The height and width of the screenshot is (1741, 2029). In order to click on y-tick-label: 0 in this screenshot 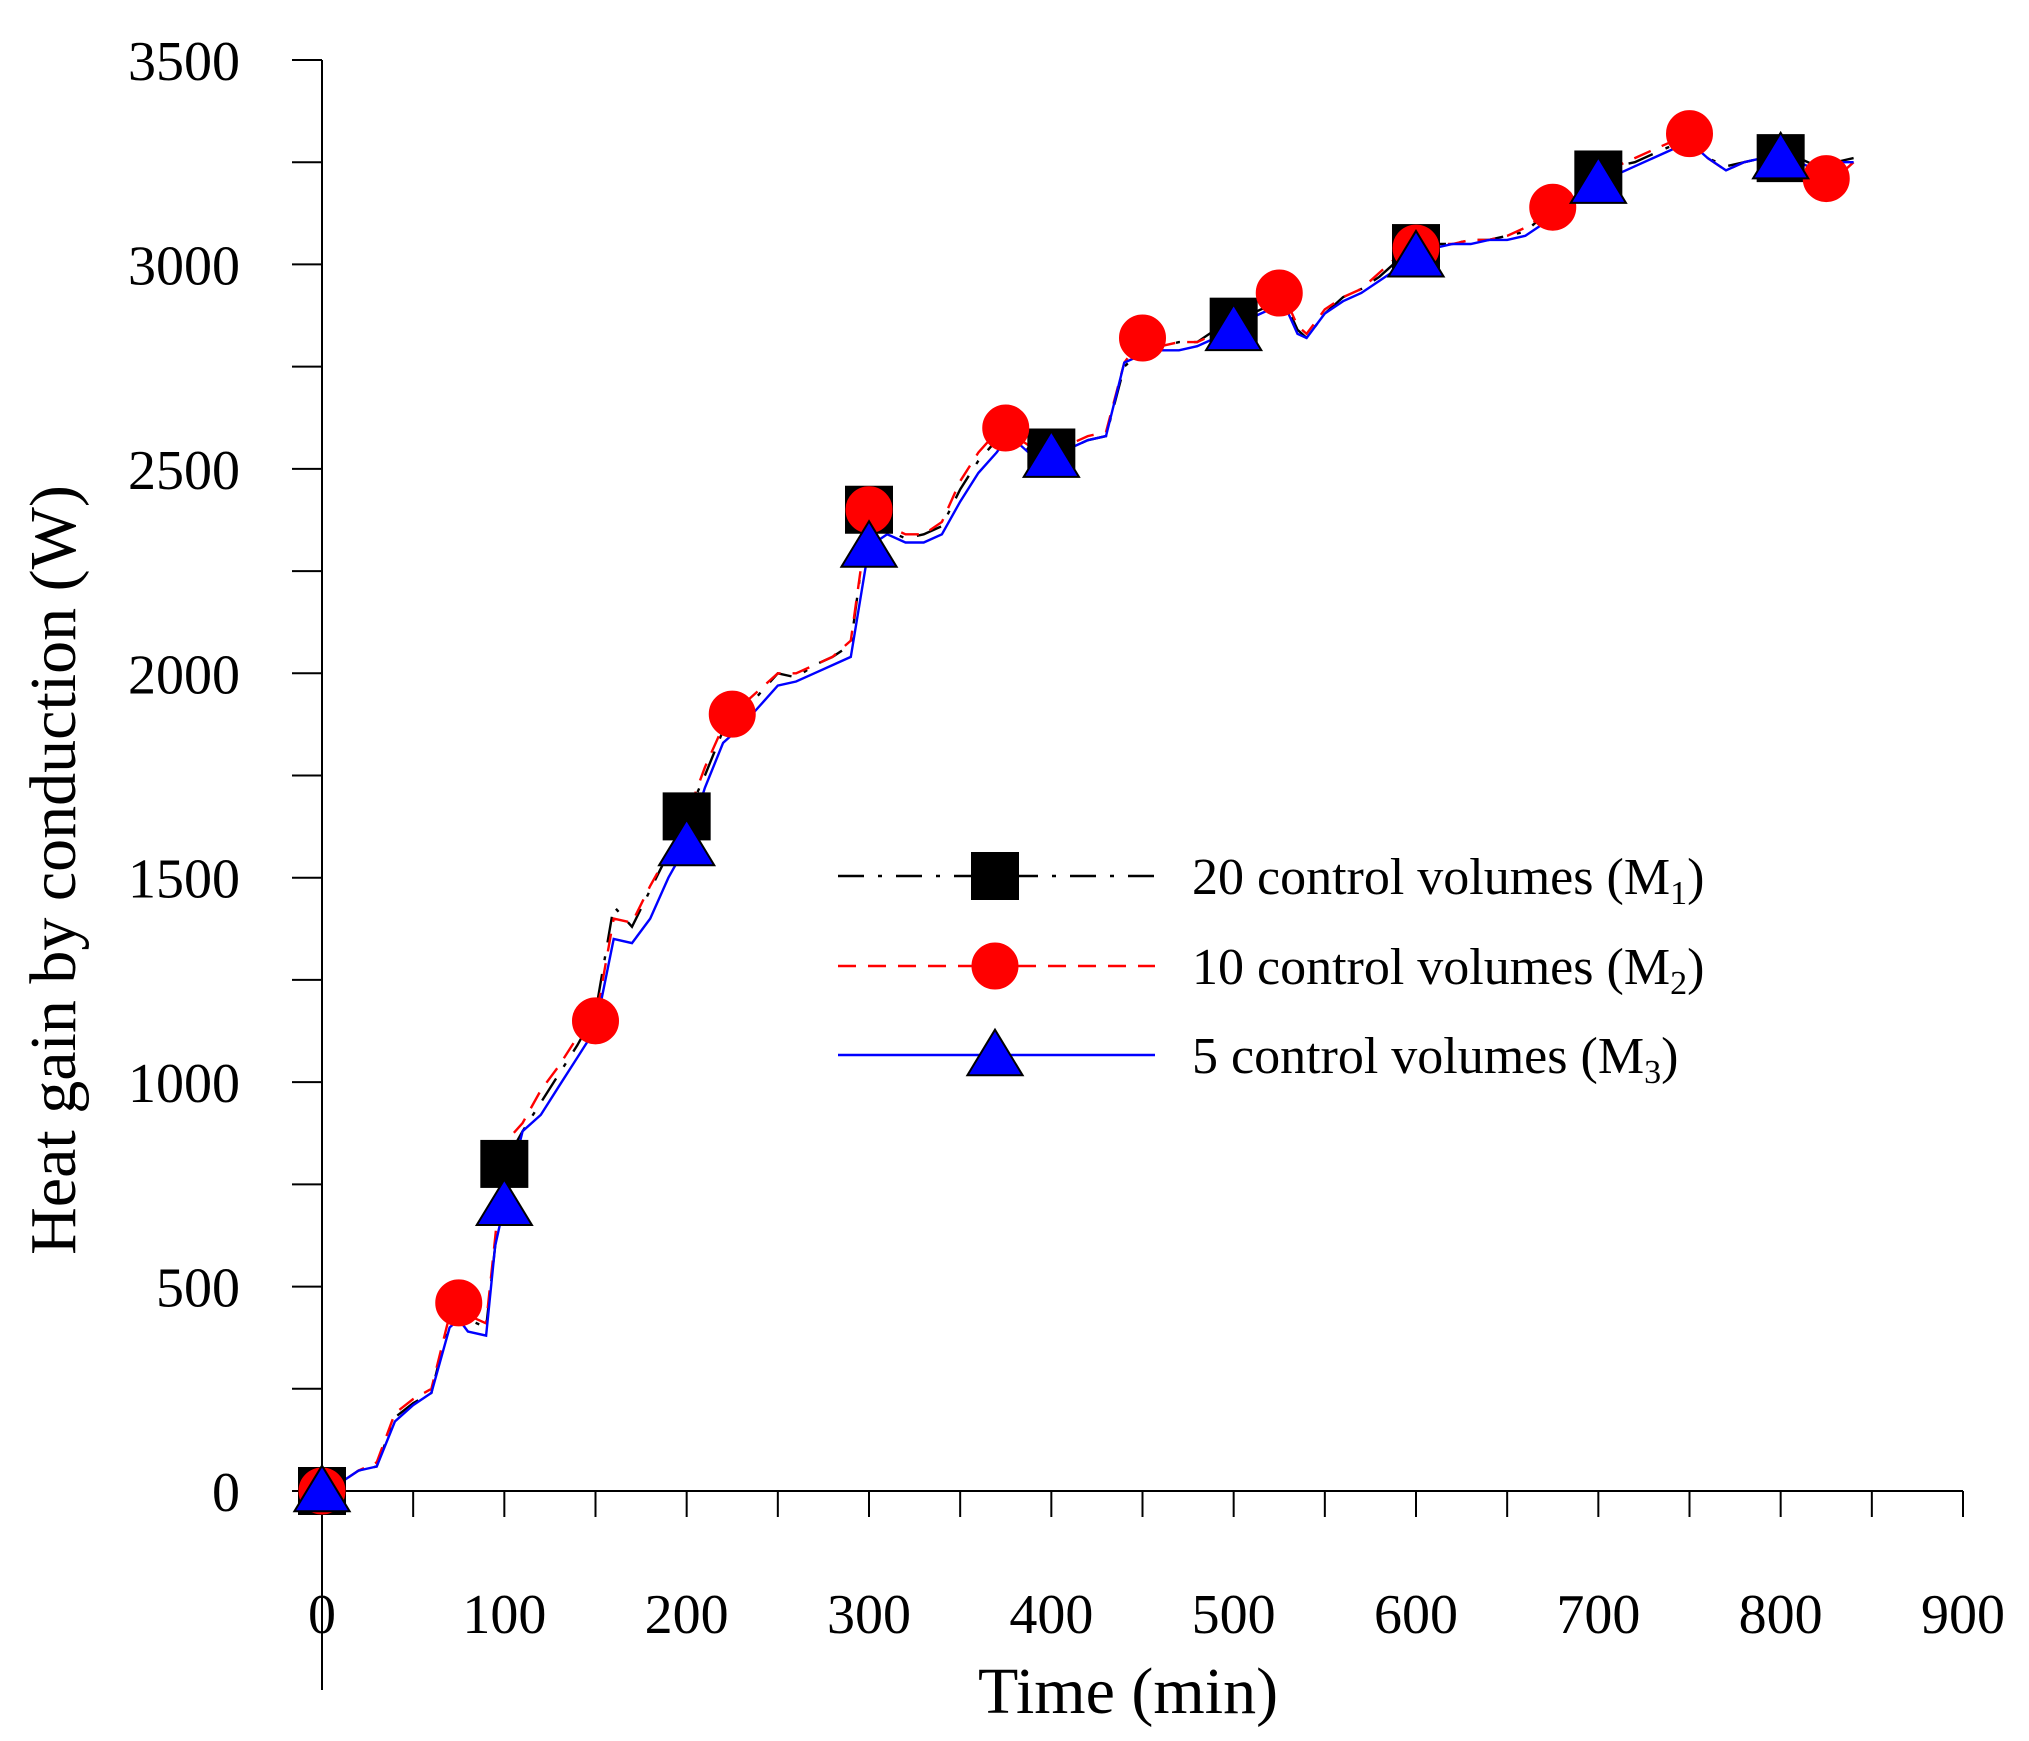, I will do `click(226, 1493)`.